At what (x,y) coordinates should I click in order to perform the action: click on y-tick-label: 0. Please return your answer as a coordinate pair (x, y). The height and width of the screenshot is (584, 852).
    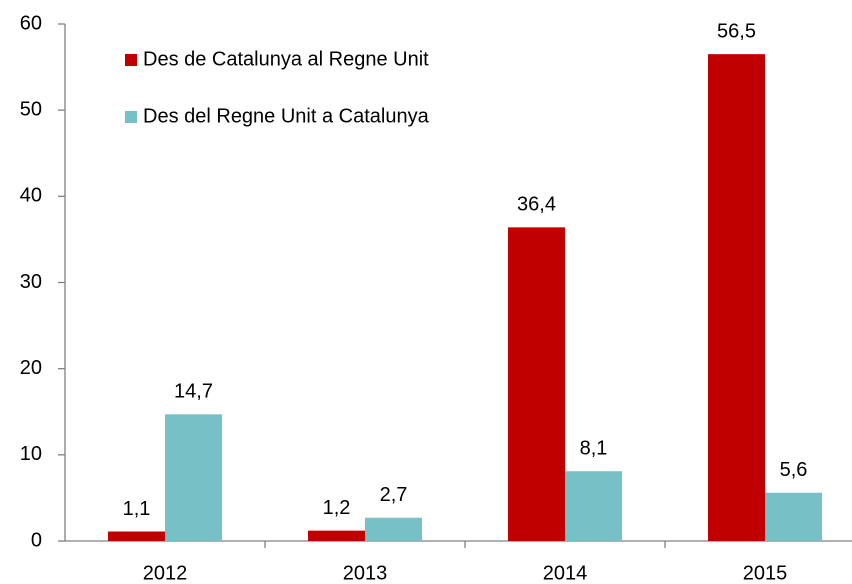
    Looking at the image, I should click on (36, 540).